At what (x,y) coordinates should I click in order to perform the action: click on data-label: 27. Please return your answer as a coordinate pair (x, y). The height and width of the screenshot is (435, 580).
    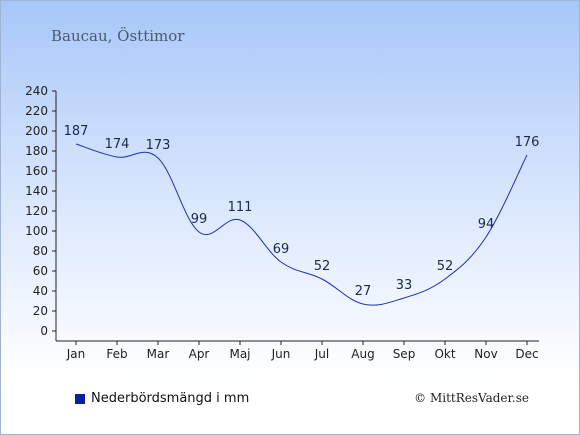
    Looking at the image, I should click on (363, 291).